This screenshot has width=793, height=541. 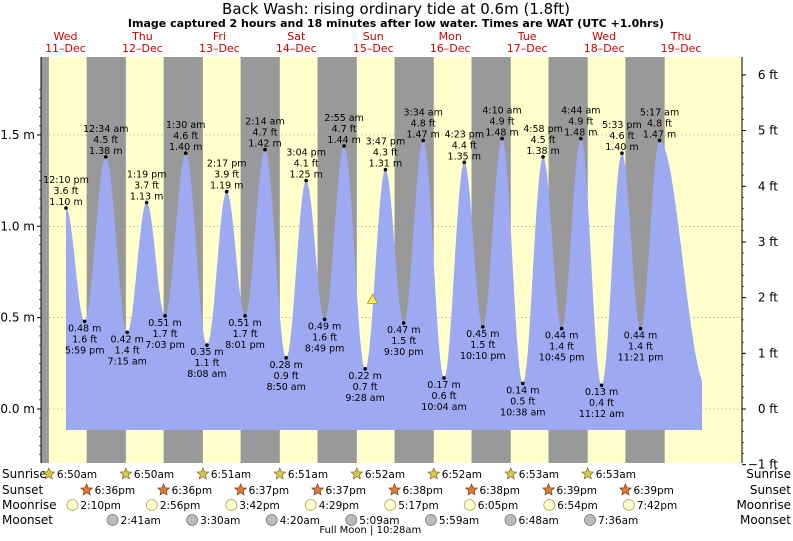 What do you see at coordinates (385, 164) in the screenshot?
I see `high-tide-label: 1.31 m` at bounding box center [385, 164].